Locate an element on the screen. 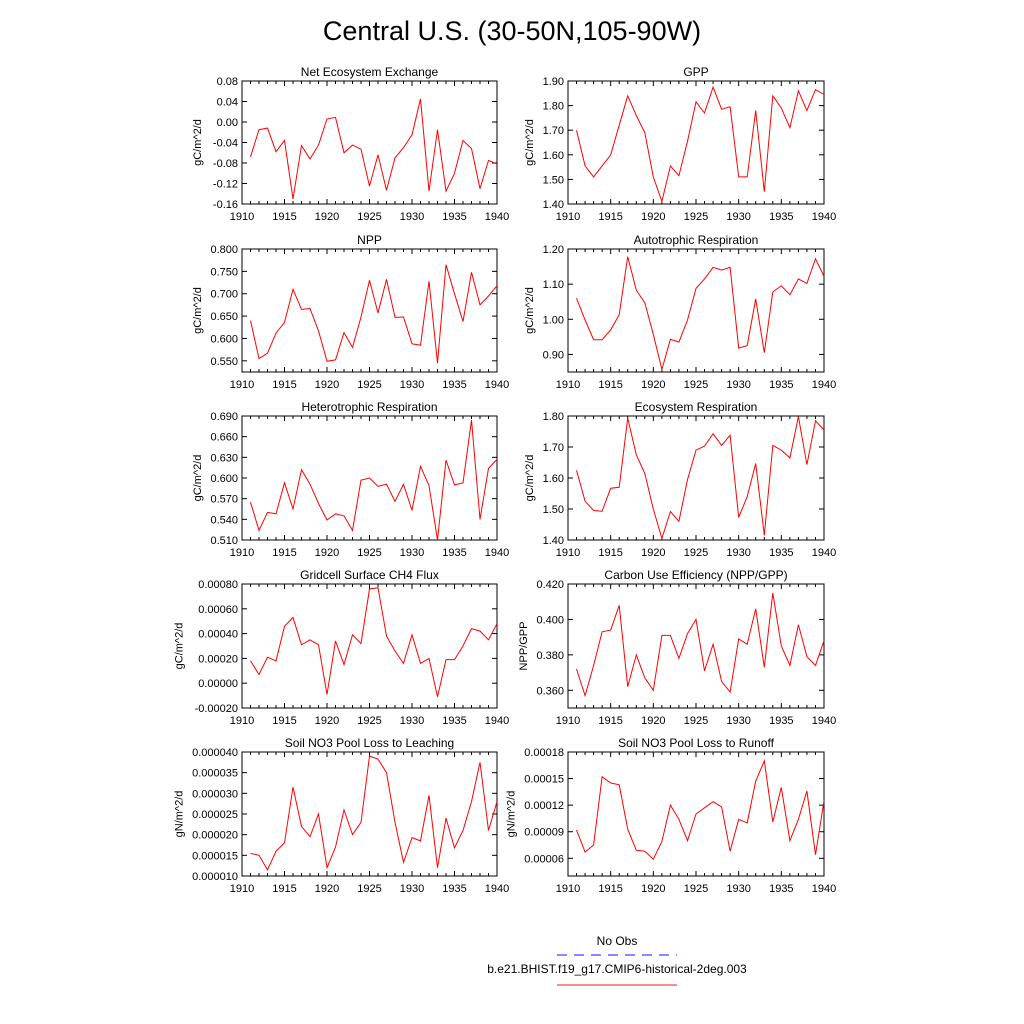 The image size is (1024, 1024). panel-title: Gridcell Surface CH4 Flux is located at coordinates (369, 575).